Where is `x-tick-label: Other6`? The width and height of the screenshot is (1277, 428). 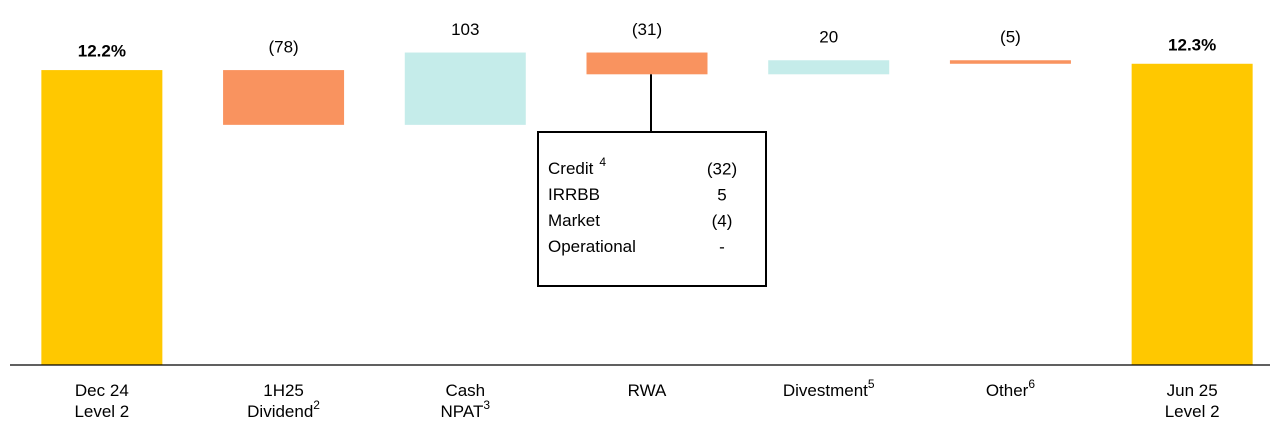 x-tick-label: Other6 is located at coordinates (1011, 388).